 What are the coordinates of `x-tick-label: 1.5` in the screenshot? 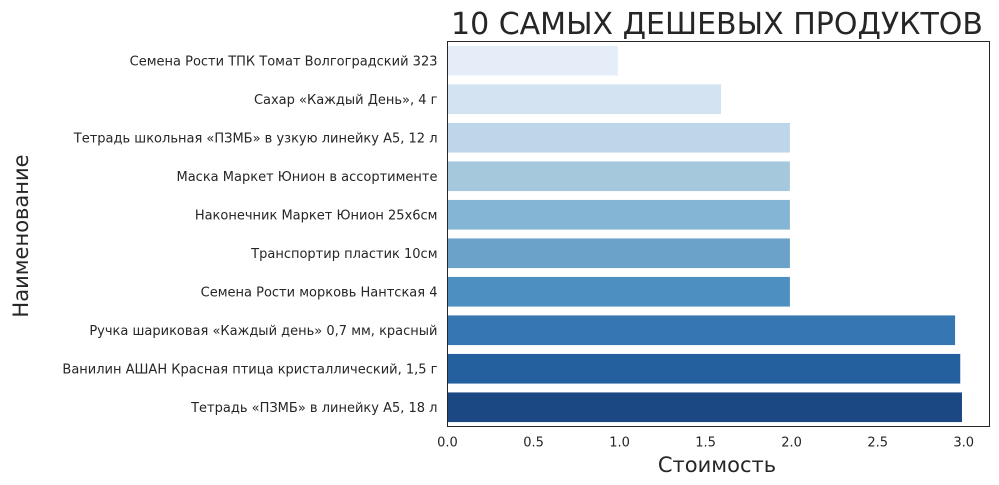 It's located at (705, 443).